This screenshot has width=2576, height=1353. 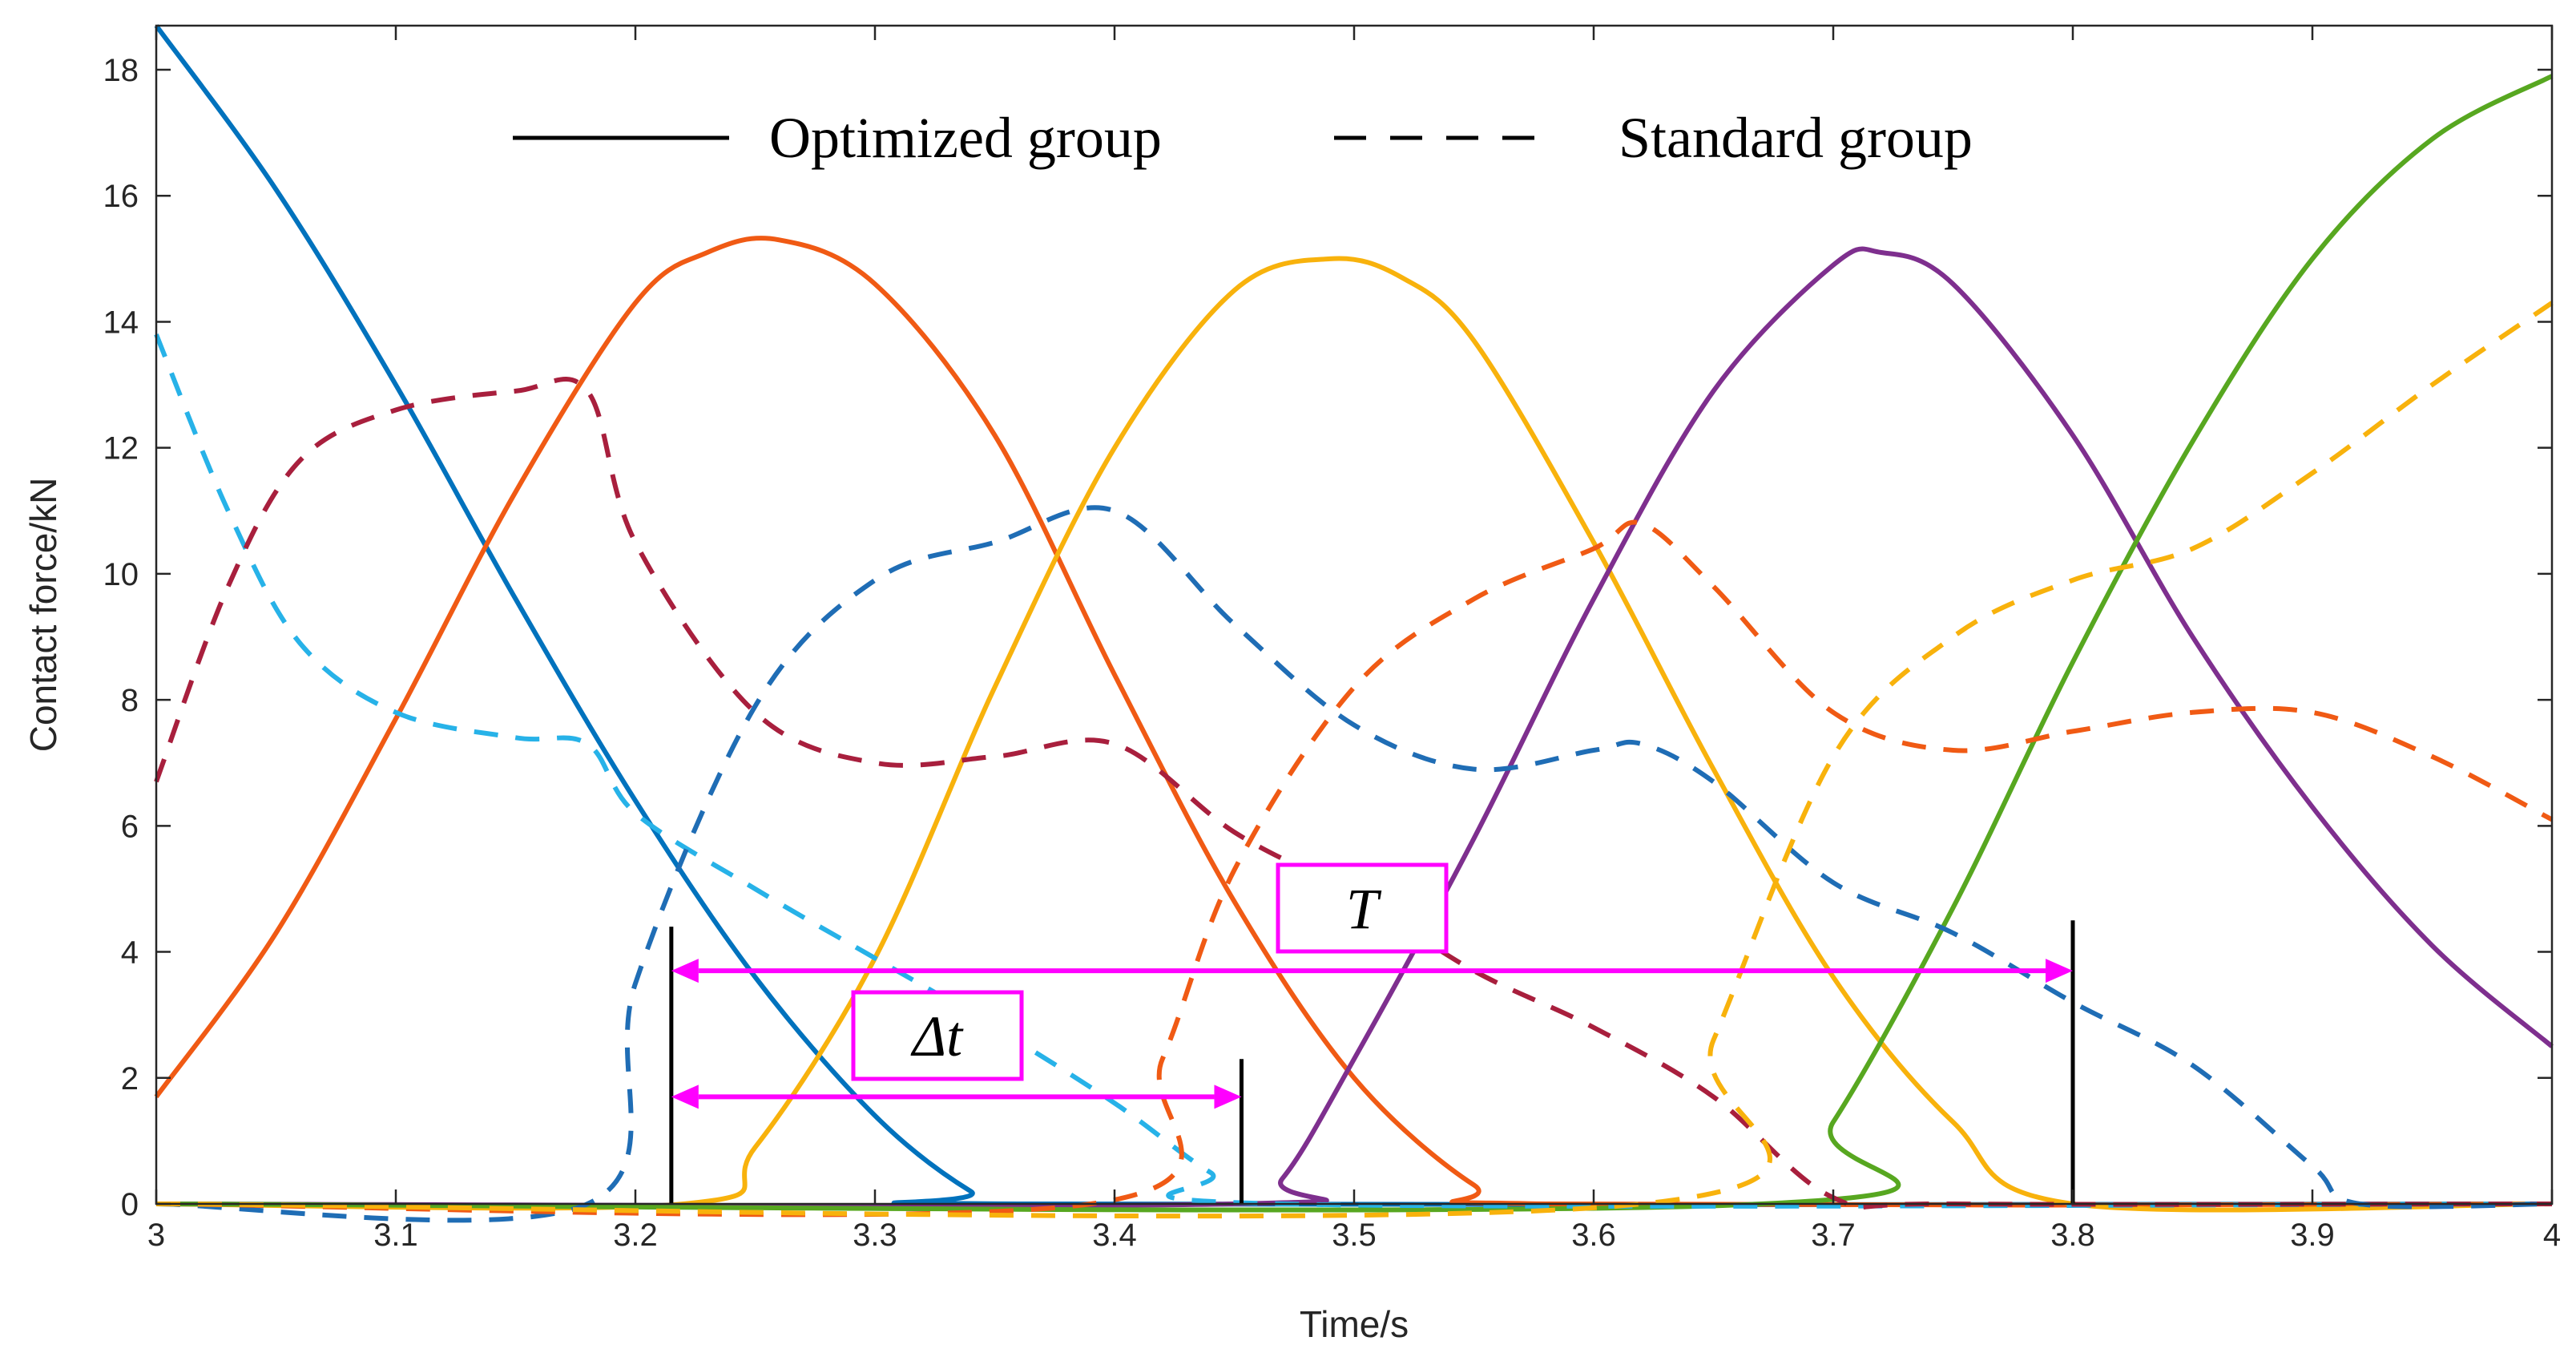 I want to click on marker-layer, so click(x=1372, y=1062).